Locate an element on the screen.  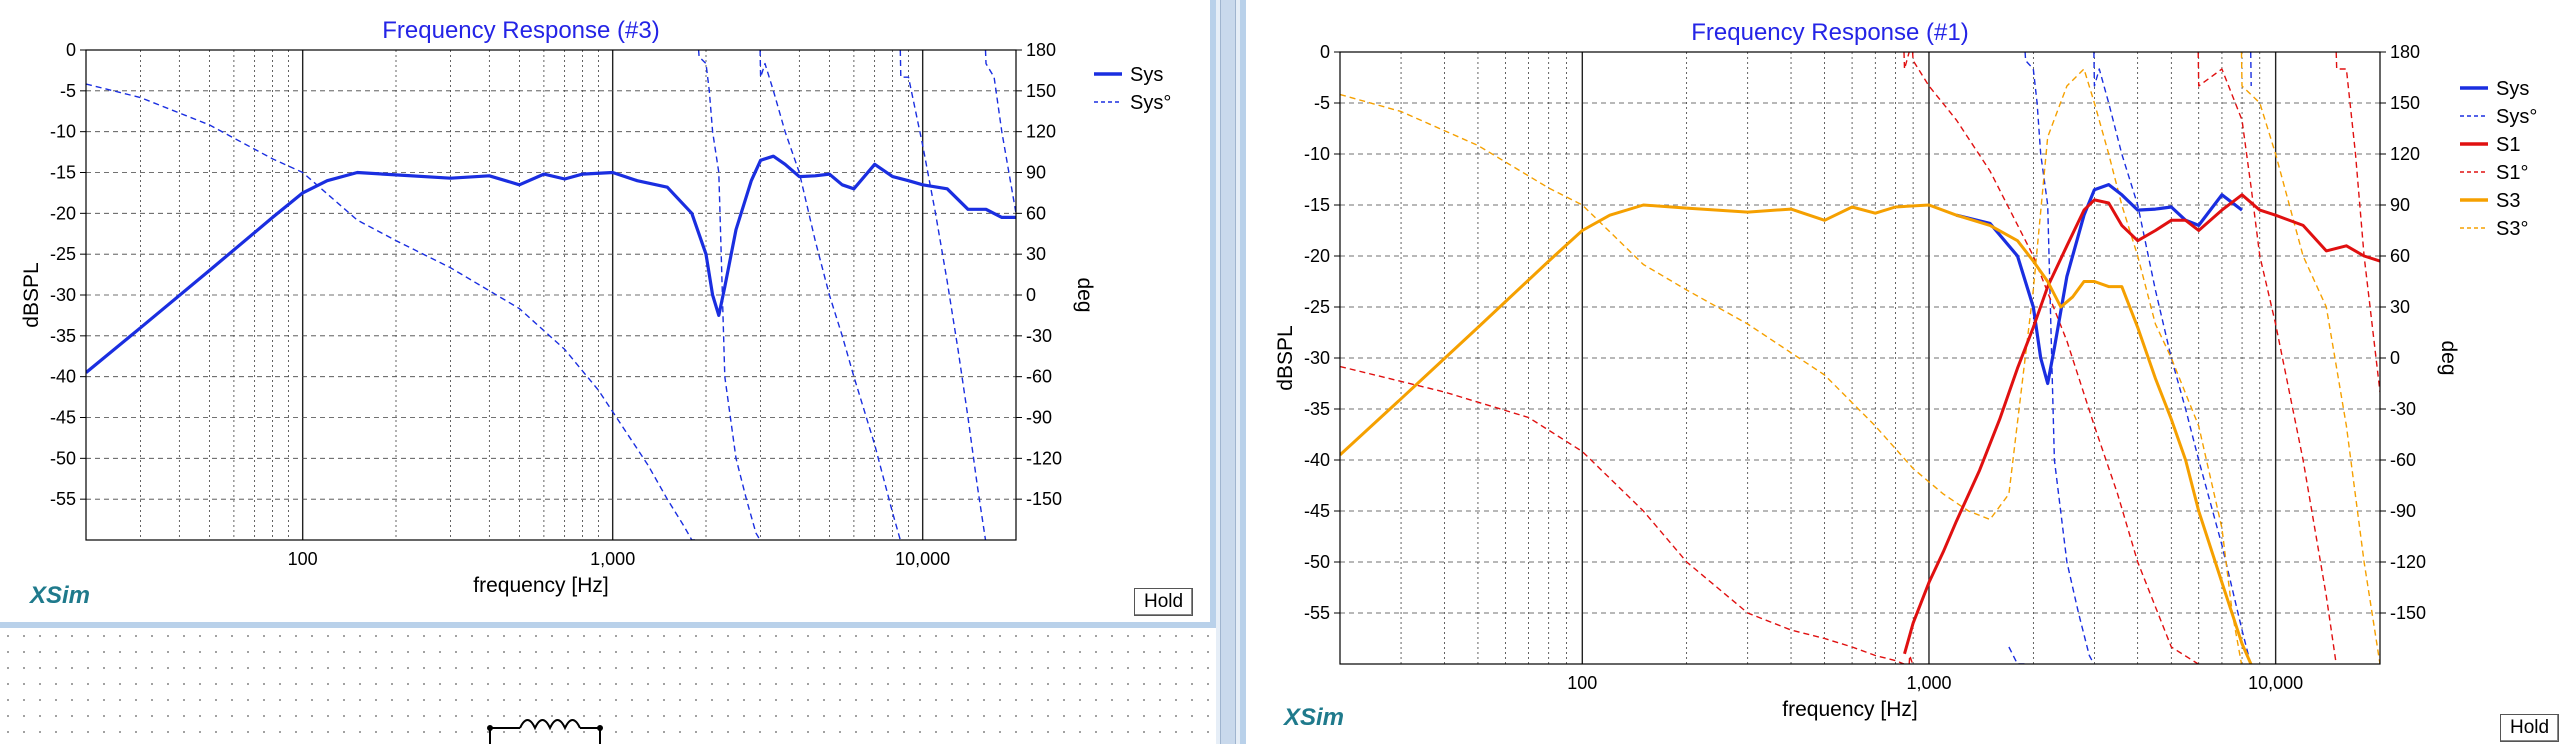
chart-title: Frequency Response (#3) is located at coordinates (520, 30).